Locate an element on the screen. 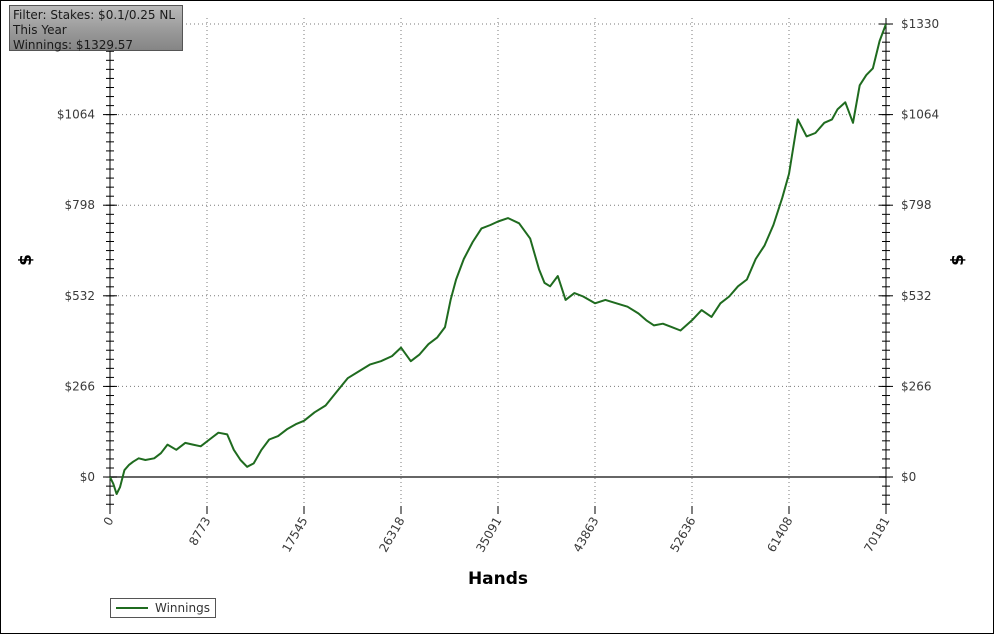 The height and width of the screenshot is (635, 994). y-tick-label-left: $1064 is located at coordinates (76, 115).